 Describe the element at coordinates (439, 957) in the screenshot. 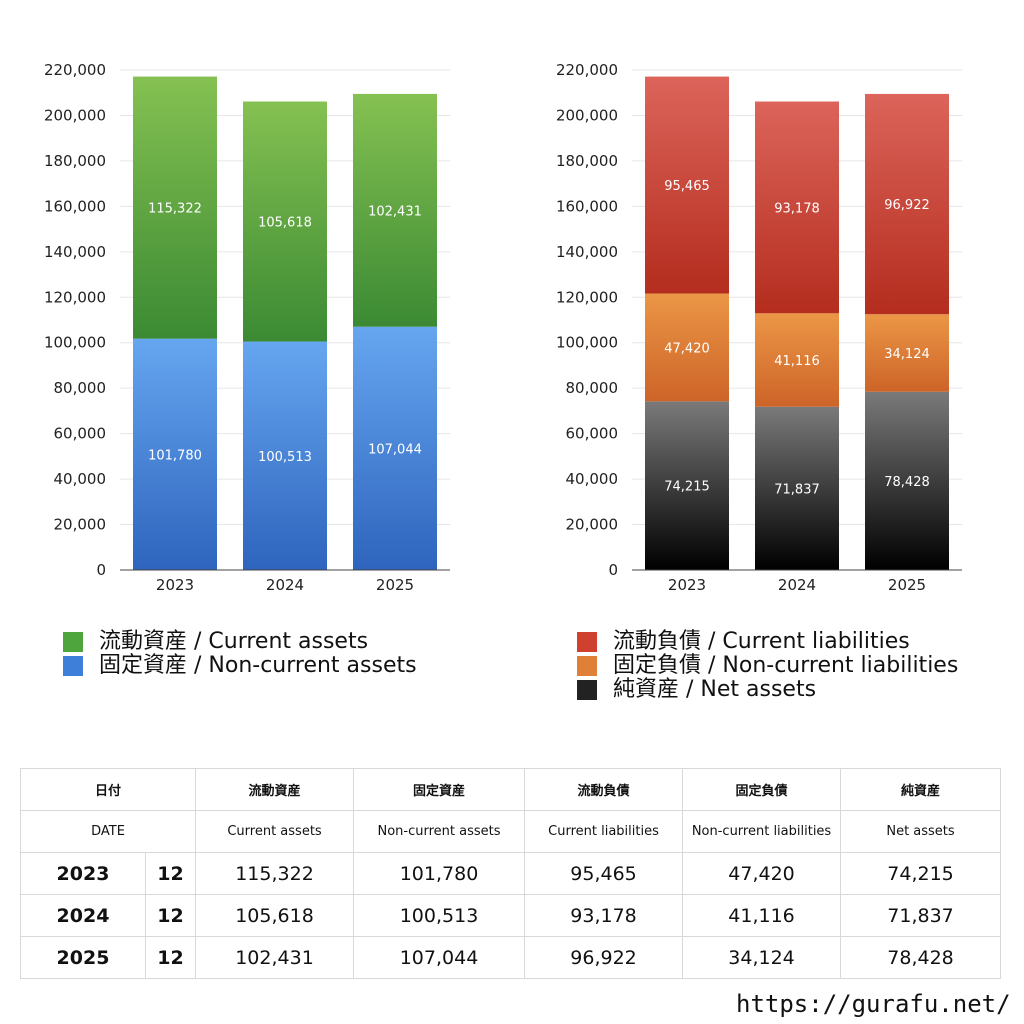

I see `value-cell: 107,044` at that location.